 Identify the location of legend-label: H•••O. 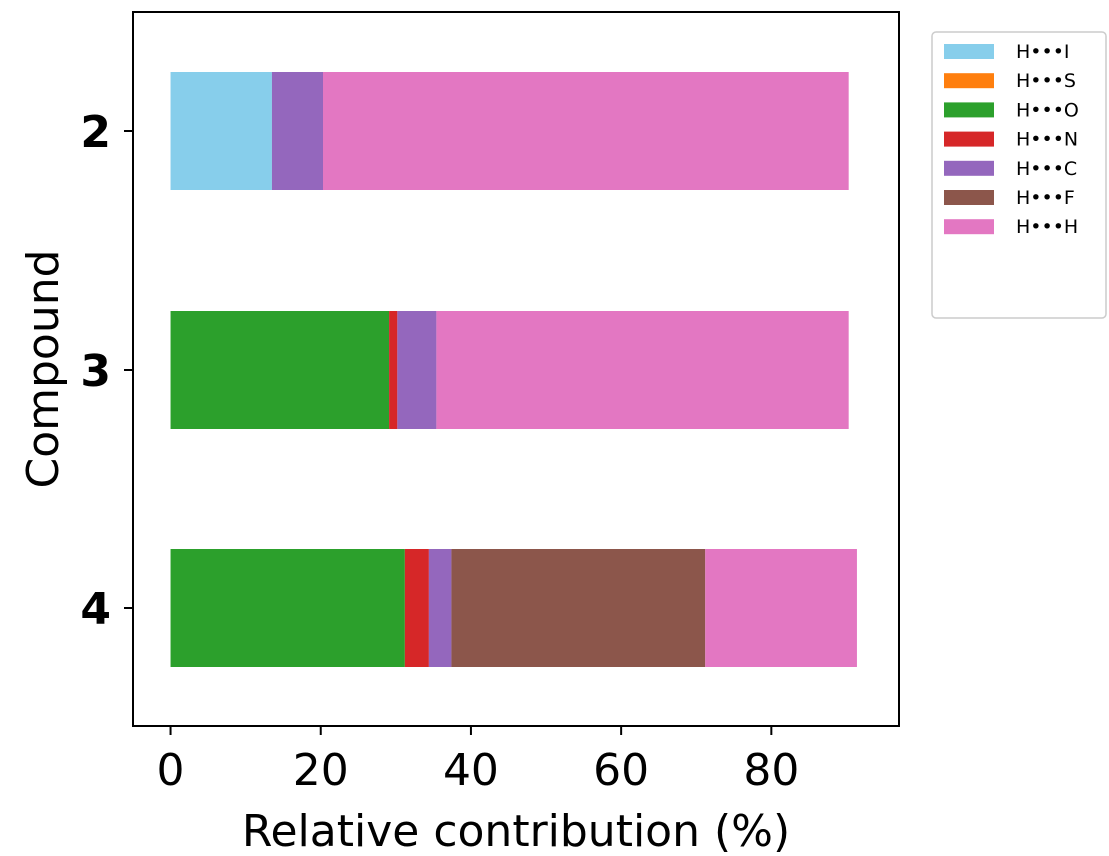
(1047, 110).